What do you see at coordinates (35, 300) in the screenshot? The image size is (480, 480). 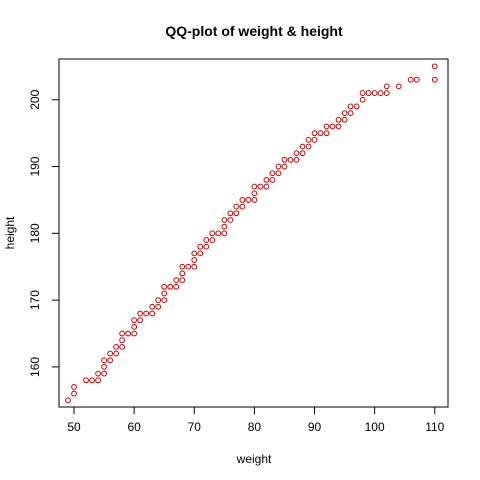 I see `y-tick-label: 170` at bounding box center [35, 300].